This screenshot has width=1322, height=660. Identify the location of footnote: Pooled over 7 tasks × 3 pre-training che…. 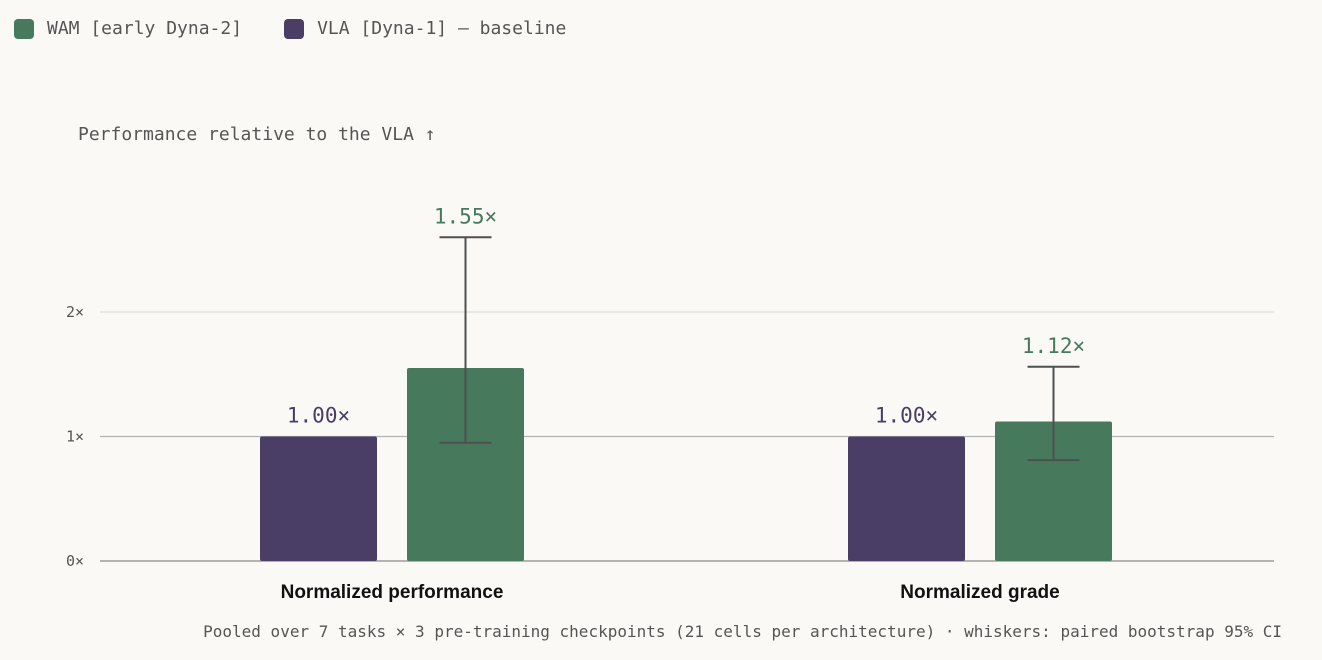
(742, 631).